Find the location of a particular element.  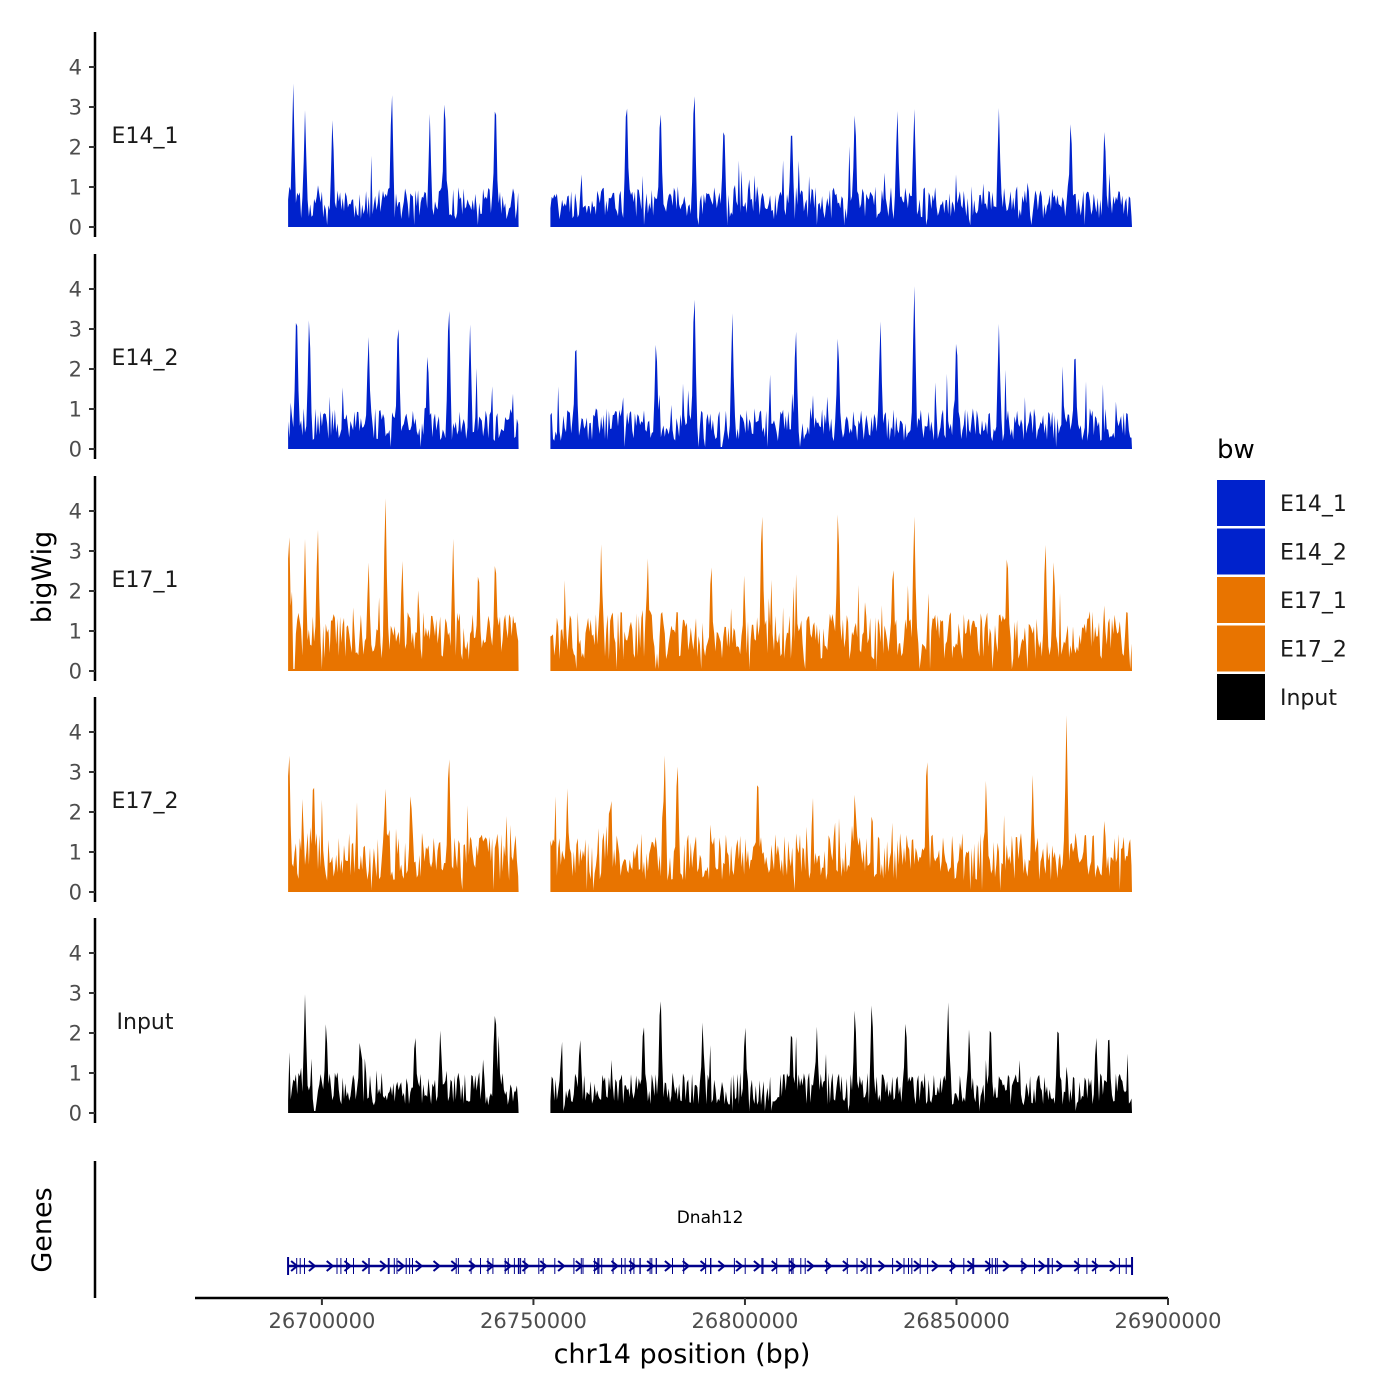

legend-title: bw is located at coordinates (1236, 450).